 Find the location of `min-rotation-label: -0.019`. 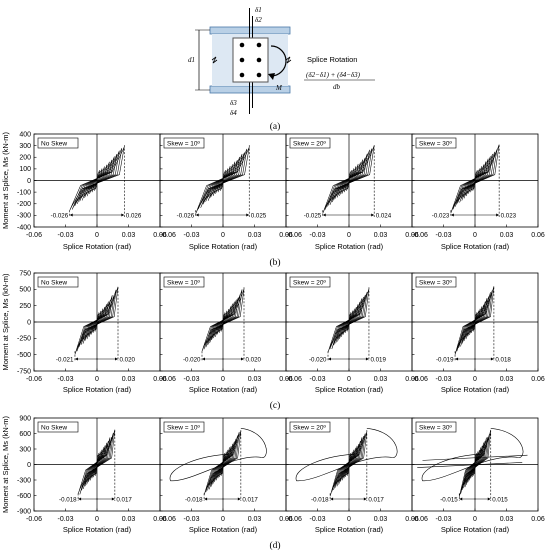

min-rotation-label: -0.019 is located at coordinates (445, 360).